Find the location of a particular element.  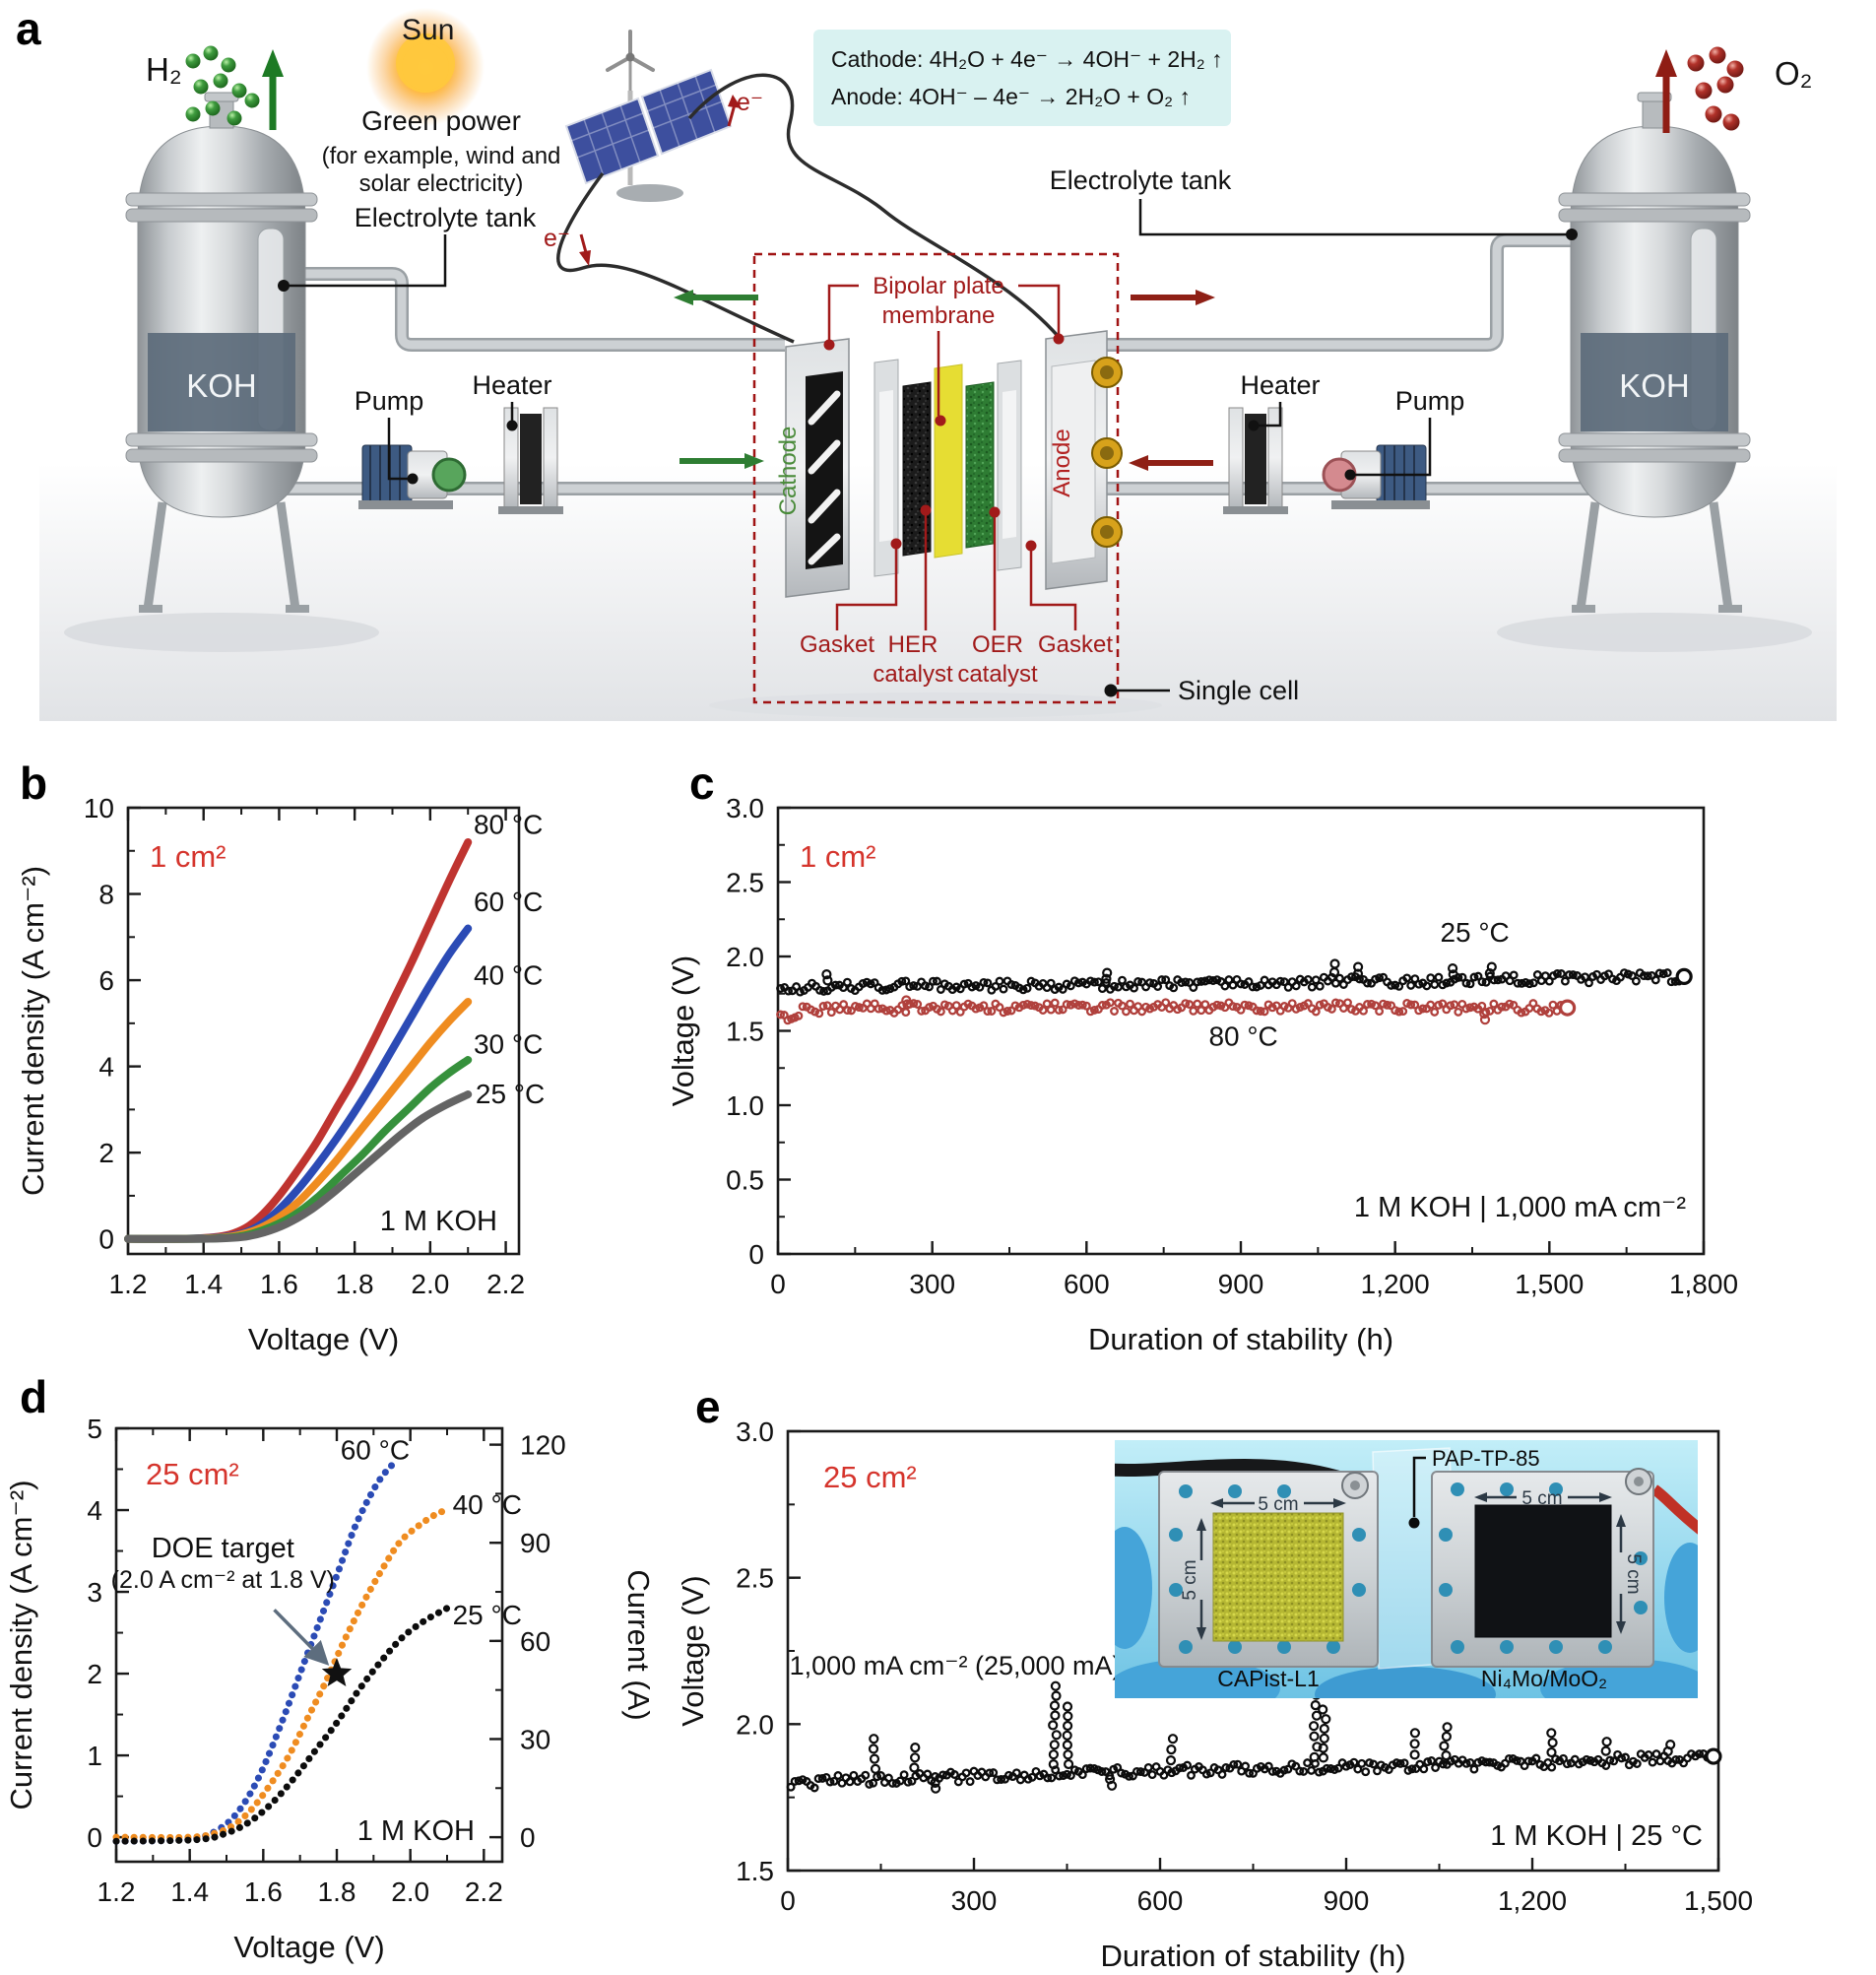

gasket-label-right: Gasket is located at coordinates (1075, 644).